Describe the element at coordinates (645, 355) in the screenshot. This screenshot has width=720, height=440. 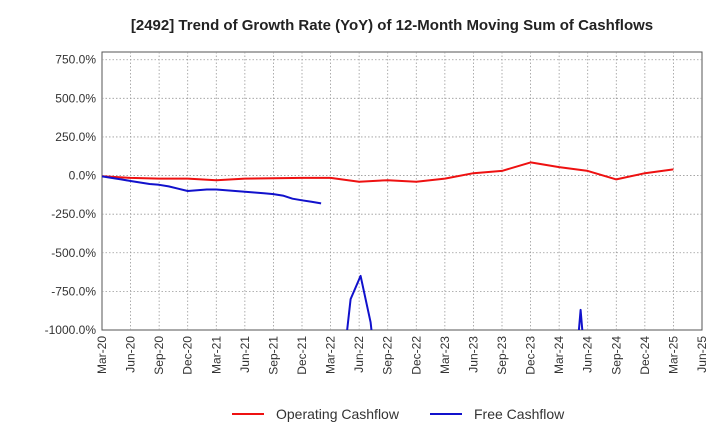
I see `x-tick-label: Dec-24` at that location.